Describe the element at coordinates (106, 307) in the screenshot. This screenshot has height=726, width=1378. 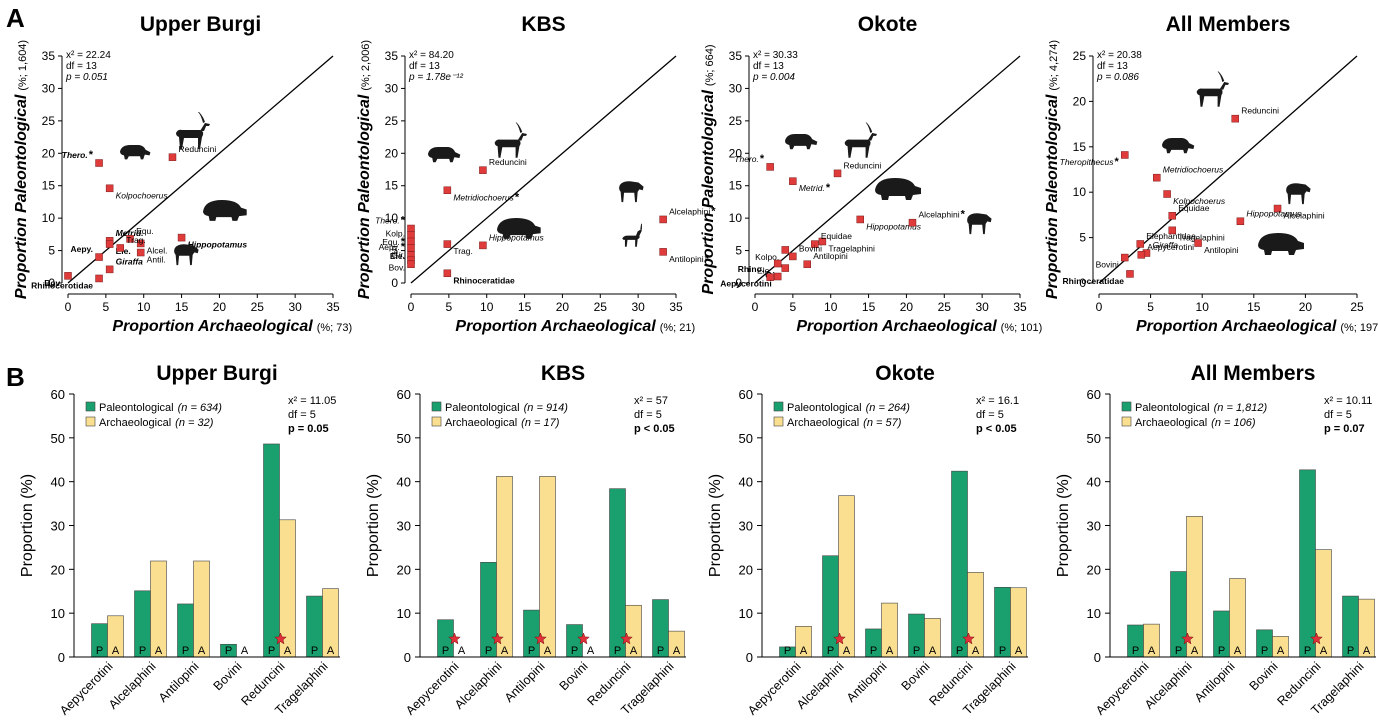
I see `x-tick-label: 5` at that location.